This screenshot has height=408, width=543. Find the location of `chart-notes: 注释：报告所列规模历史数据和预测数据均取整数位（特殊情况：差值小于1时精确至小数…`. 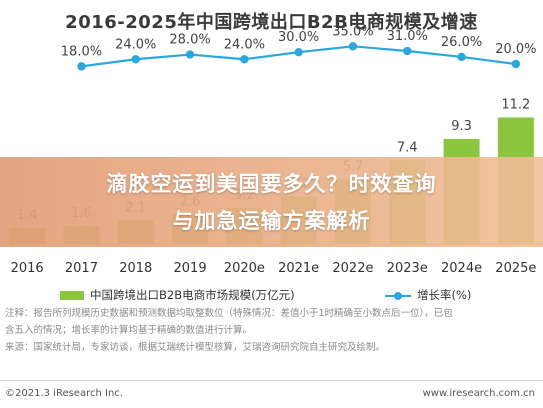

chart-notes: 注释：报告所列规模历史数据和预测数据均取整数位（特殊情况：差值小于1时精确至小数… is located at coordinates (272, 330).